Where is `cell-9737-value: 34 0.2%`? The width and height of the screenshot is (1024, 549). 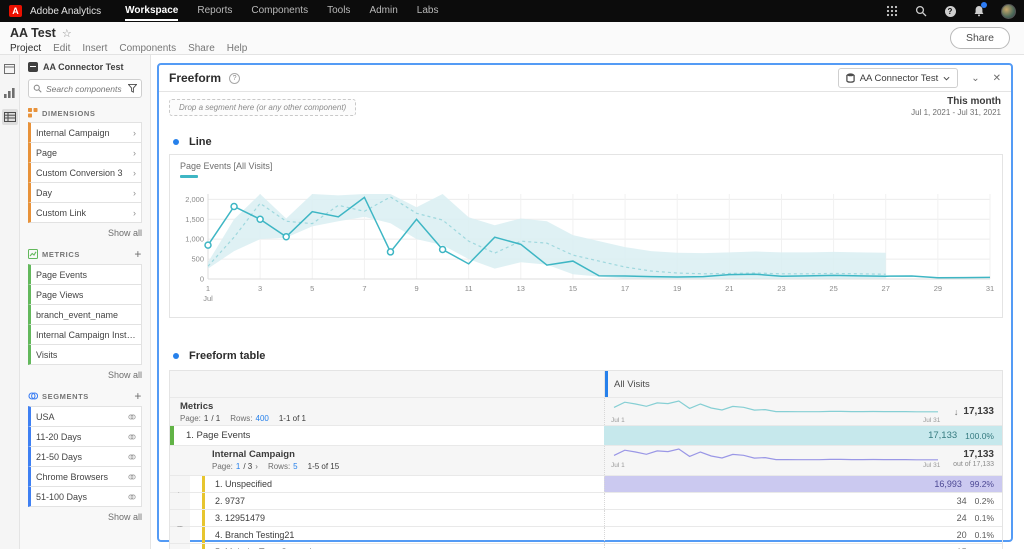 cell-9737-value: 34 0.2% is located at coordinates (803, 501).